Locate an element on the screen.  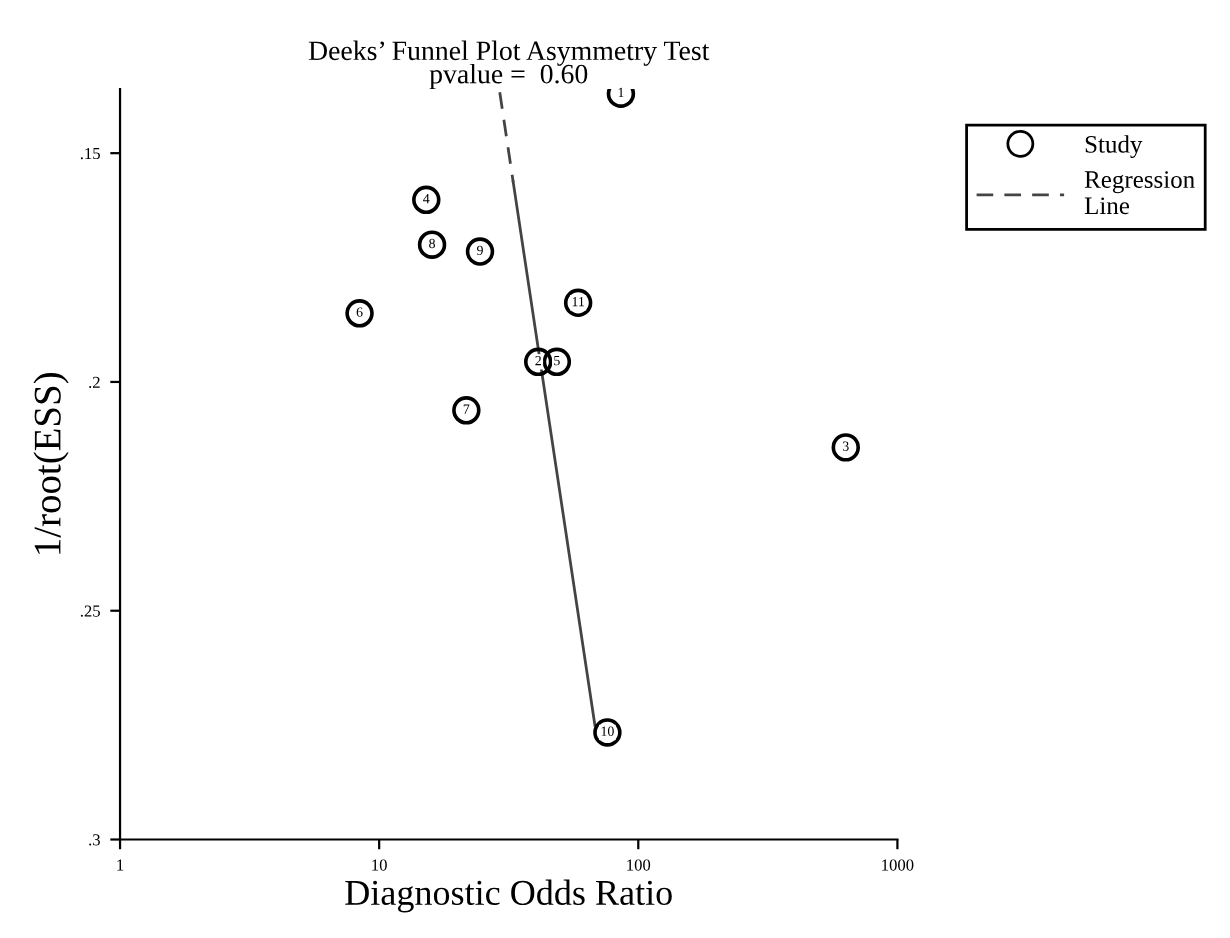
y-axis-title: 1/root(ESS) is located at coordinates (51, 463).